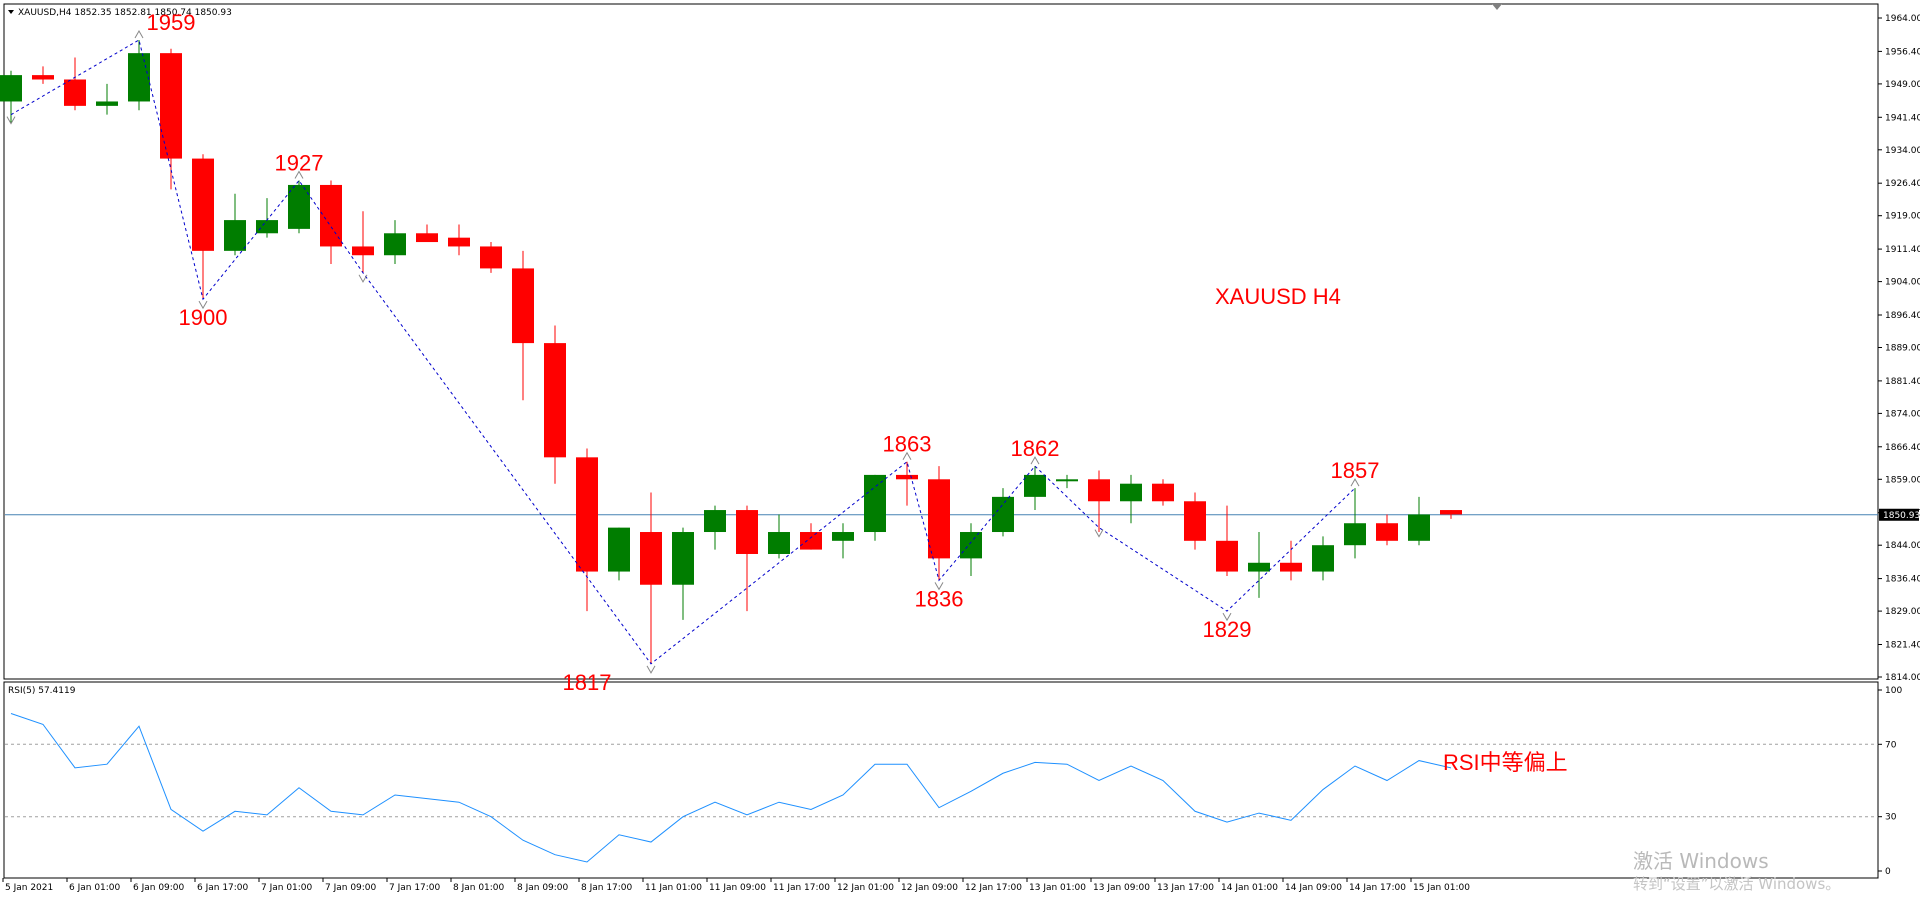  I want to click on time-tick-label: 14 Jan 01:00, so click(1249, 888).